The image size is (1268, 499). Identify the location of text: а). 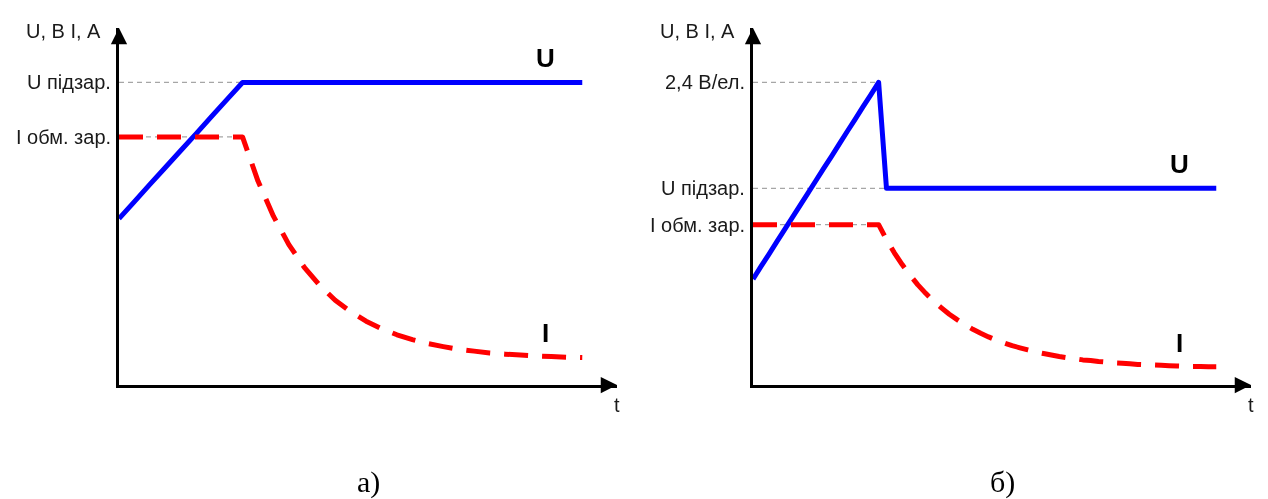
(369, 482).